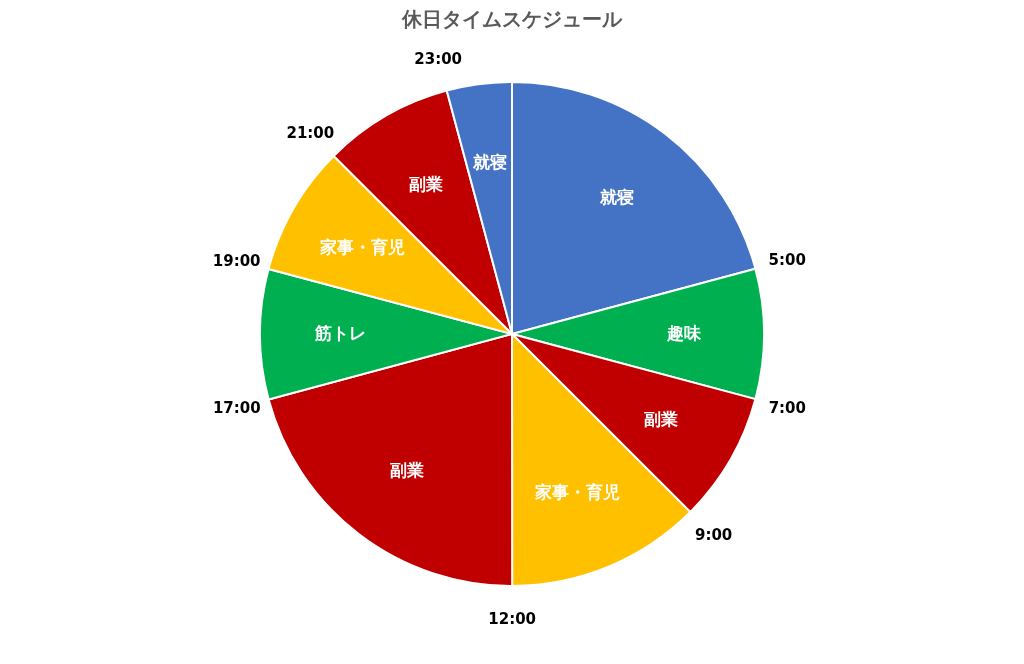 The height and width of the screenshot is (664, 1024). Describe the element at coordinates (714, 535) in the screenshot. I see `text: 9:00` at that location.